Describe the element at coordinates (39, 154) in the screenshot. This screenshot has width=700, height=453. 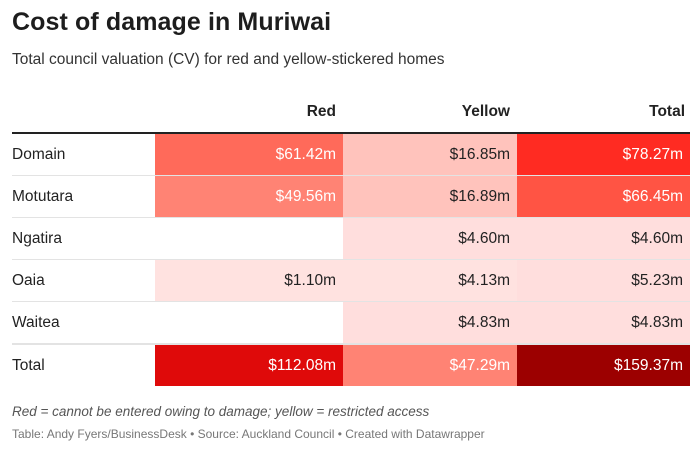
I see `row-label: Domain` at that location.